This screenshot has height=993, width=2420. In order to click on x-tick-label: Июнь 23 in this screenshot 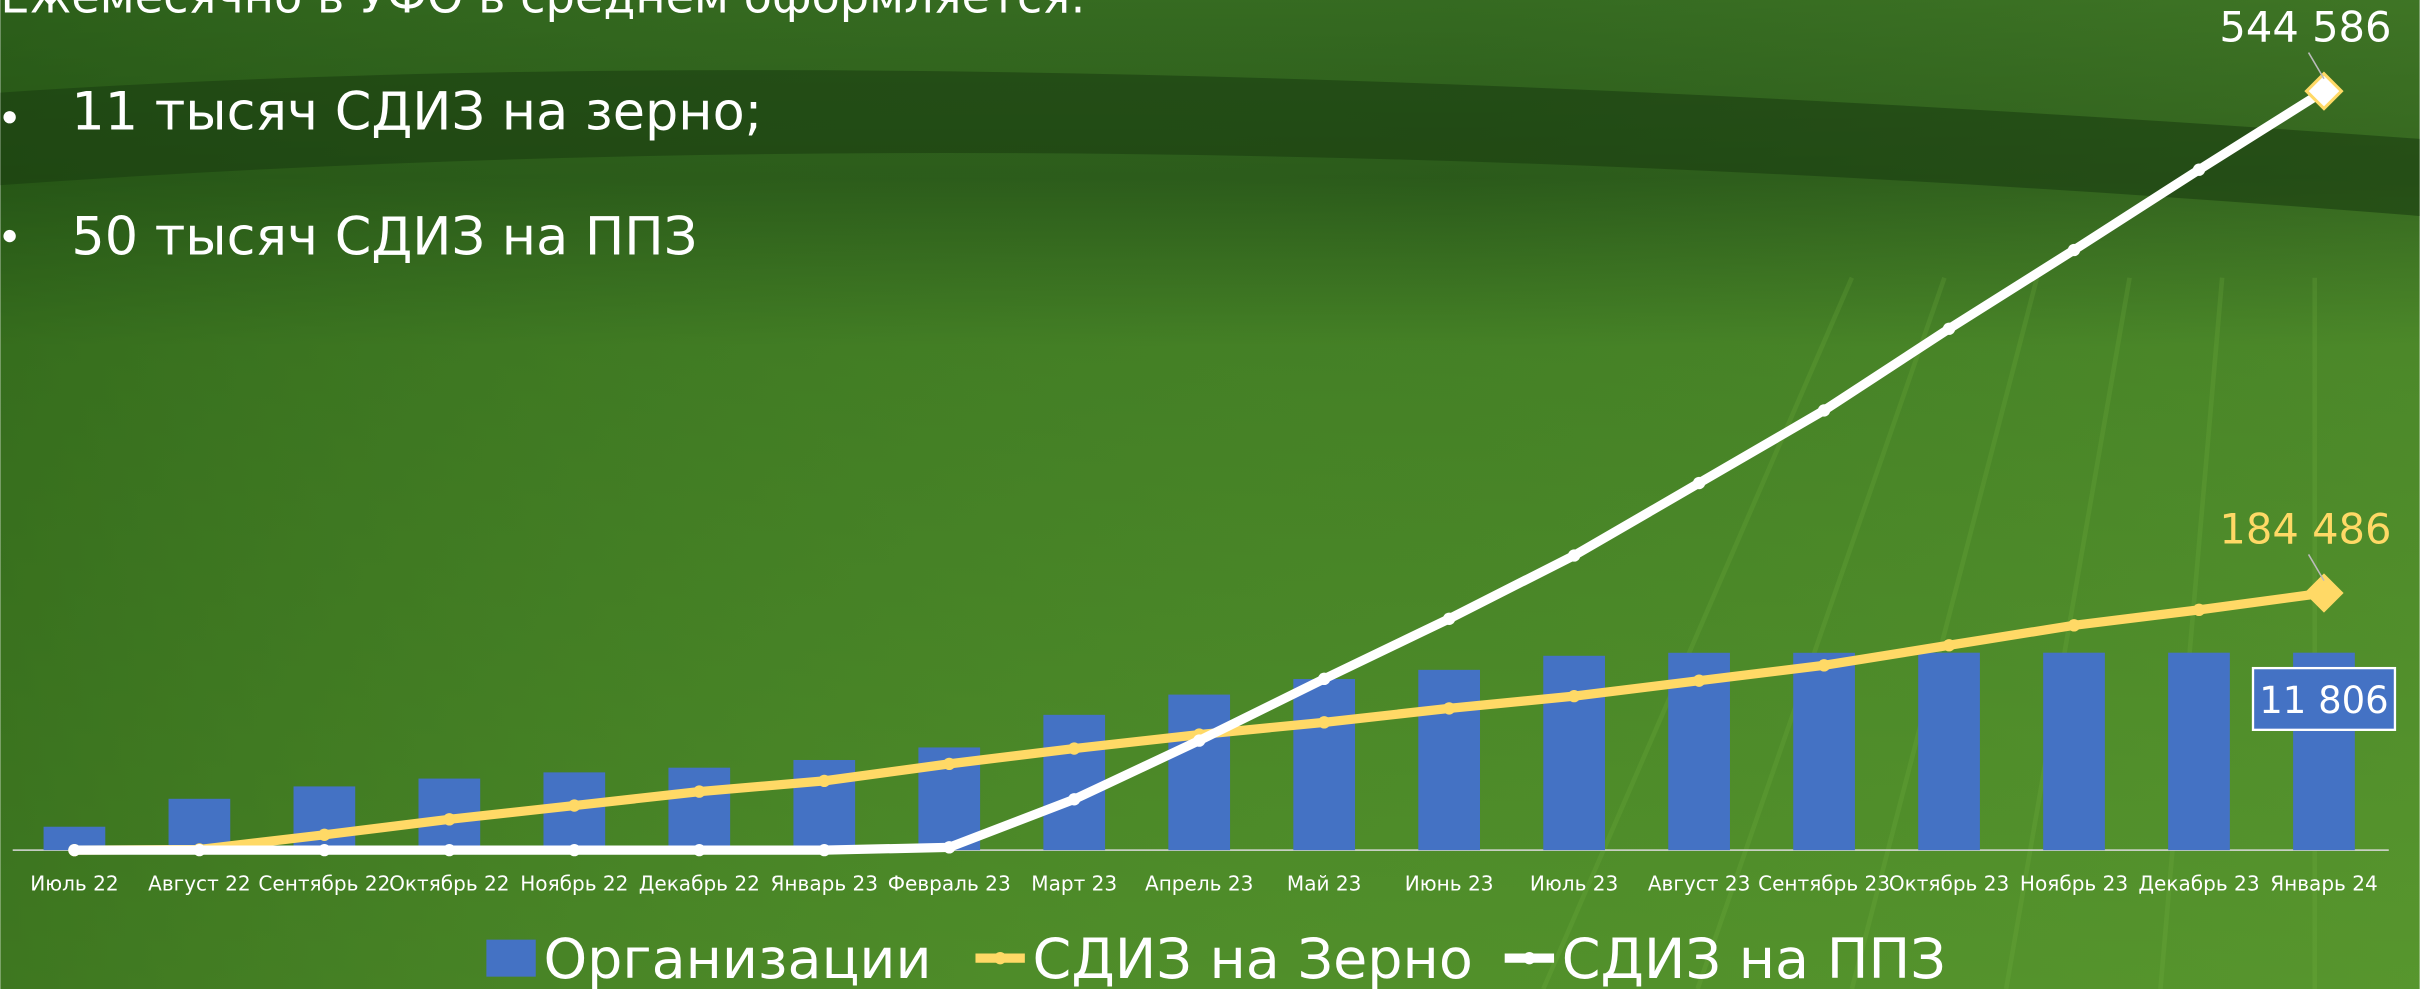, I will do `click(1449, 883)`.